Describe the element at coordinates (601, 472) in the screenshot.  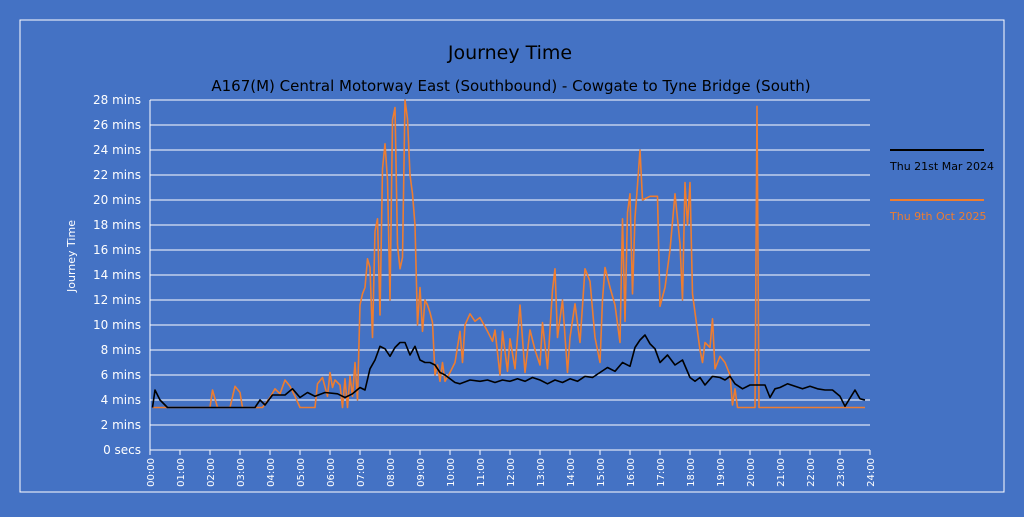
I see `x-tick-label: 15:00` at that location.